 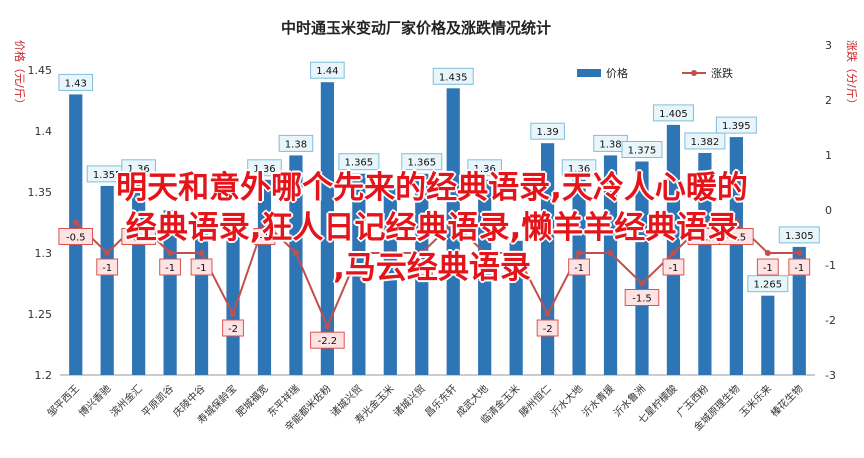 I want to click on y-right-tick-label: 3, so click(x=828, y=45).